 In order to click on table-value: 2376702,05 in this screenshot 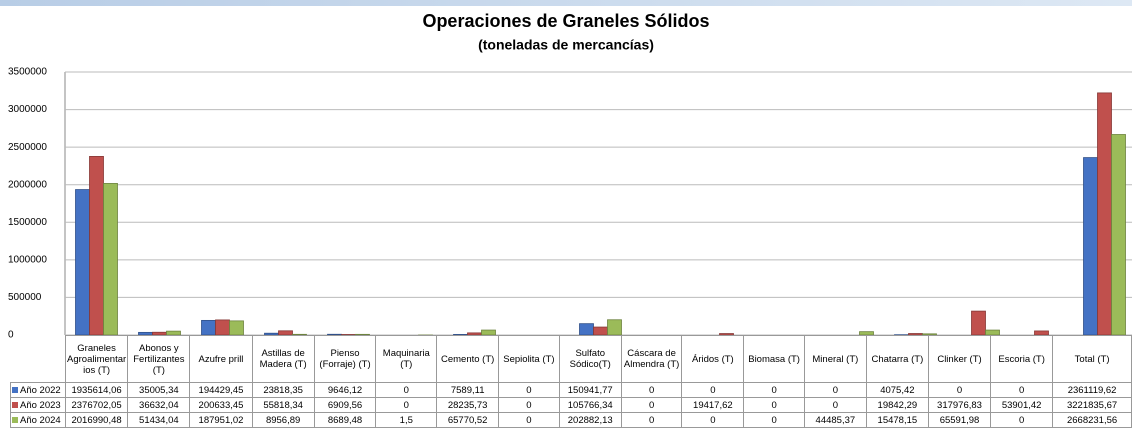, I will do `click(96, 405)`.